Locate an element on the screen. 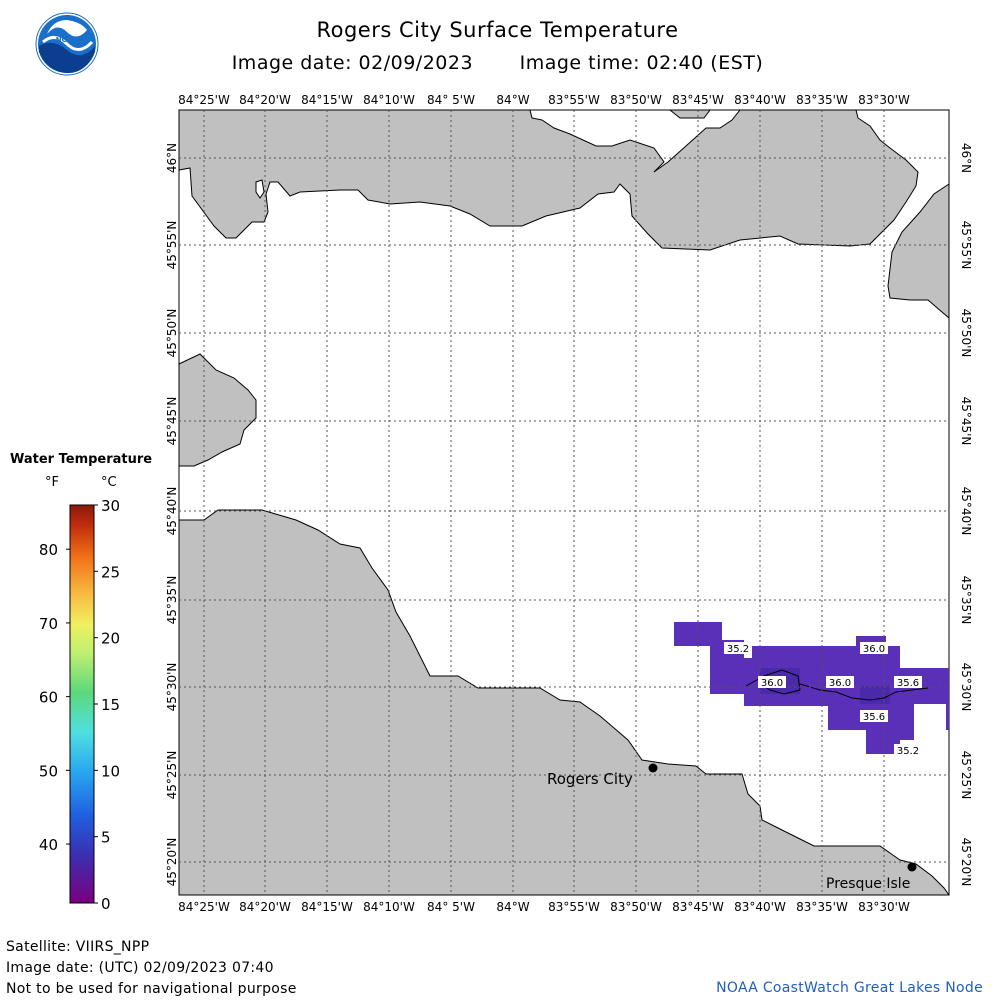  rogers-city-marker is located at coordinates (653, 768).